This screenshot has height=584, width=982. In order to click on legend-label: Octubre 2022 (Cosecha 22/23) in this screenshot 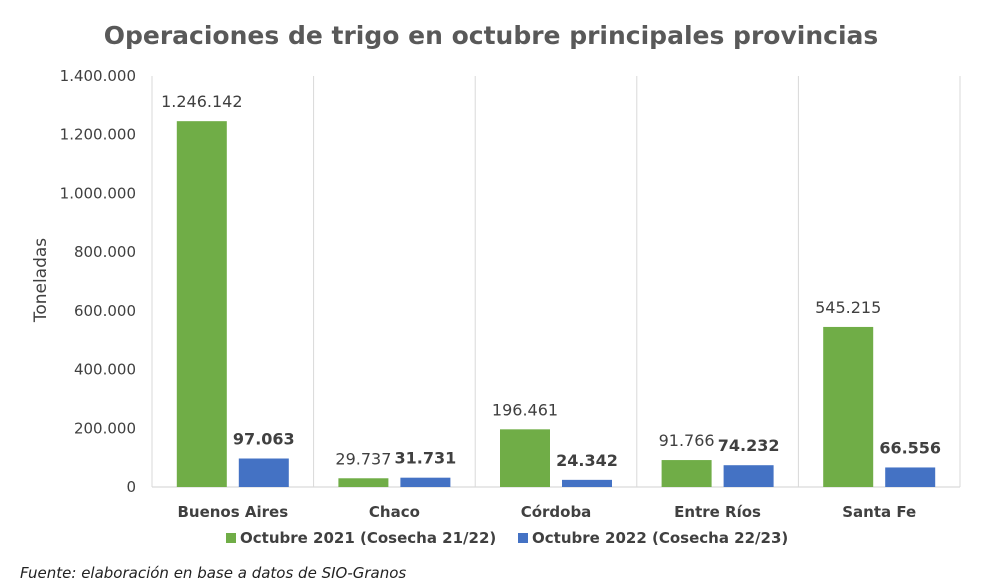, I will do `click(660, 538)`.